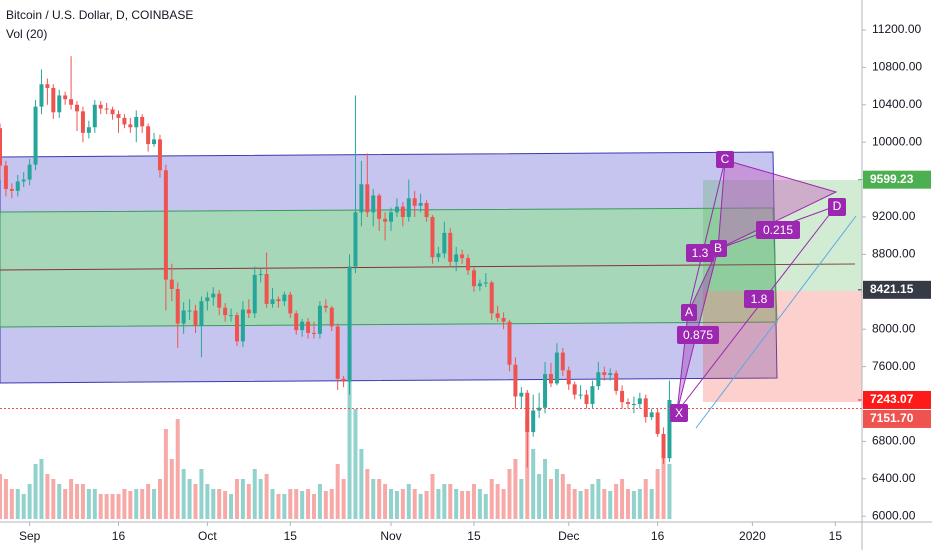 This screenshot has height=550, width=932. Describe the element at coordinates (718, 248) in the screenshot. I see `pattern-point: B` at that location.